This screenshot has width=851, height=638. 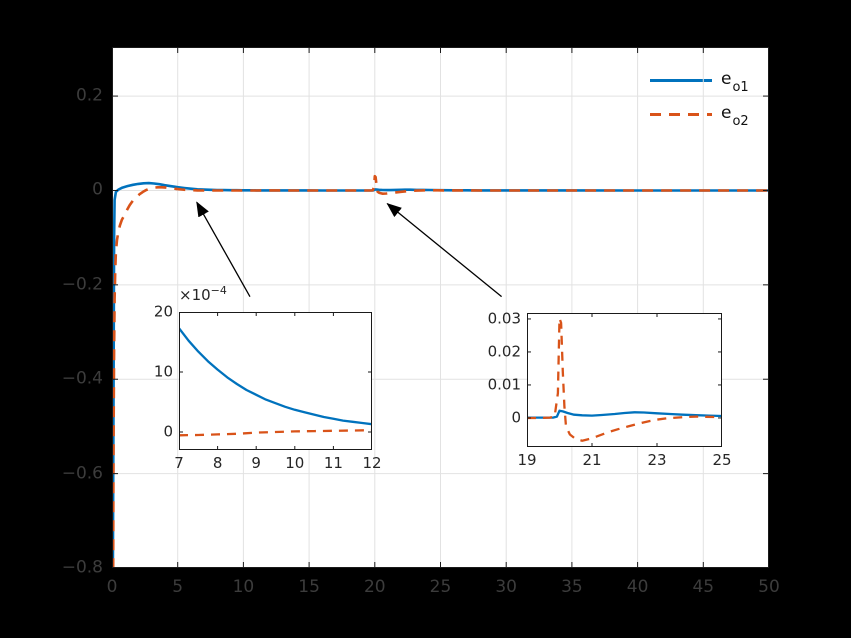 What do you see at coordinates (256, 463) in the screenshot?
I see `x-tick-label: 9` at bounding box center [256, 463].